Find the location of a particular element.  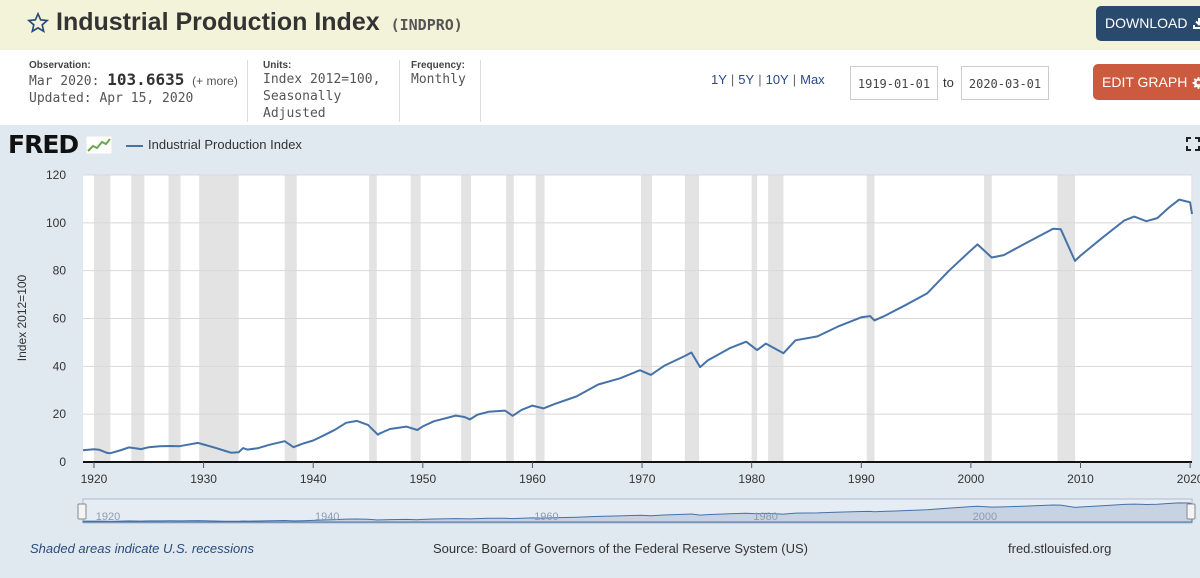

frequency-value: Monthly is located at coordinates (438, 79).